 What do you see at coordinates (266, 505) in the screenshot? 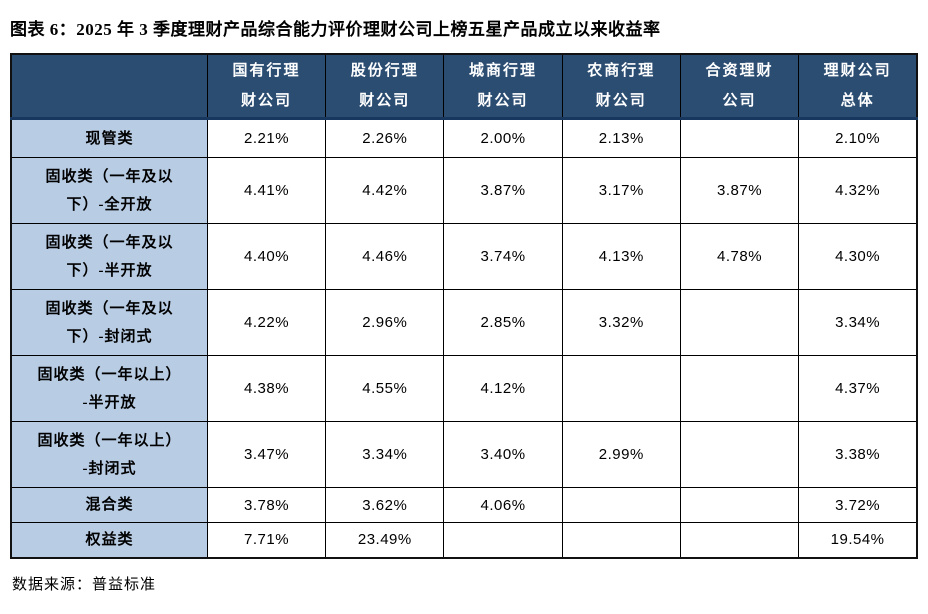
I see `value-cell: 3.78%` at bounding box center [266, 505].